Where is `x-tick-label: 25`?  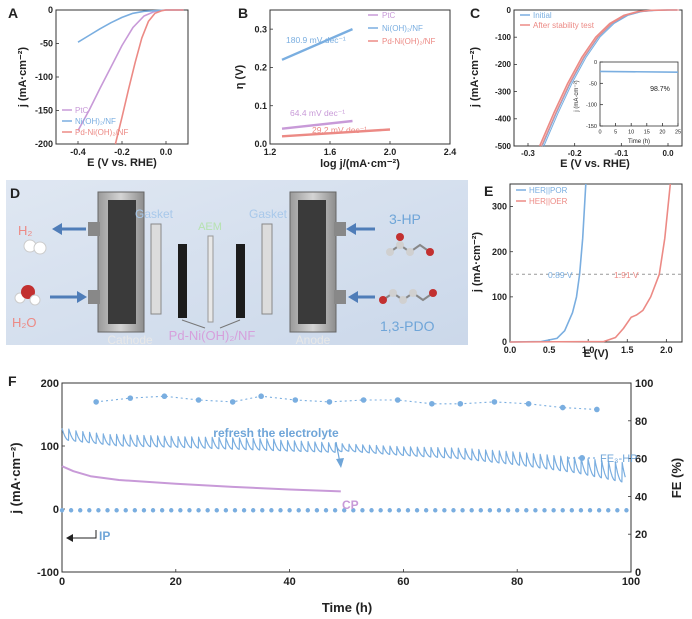
x-tick-label: 25 is located at coordinates (678, 133).